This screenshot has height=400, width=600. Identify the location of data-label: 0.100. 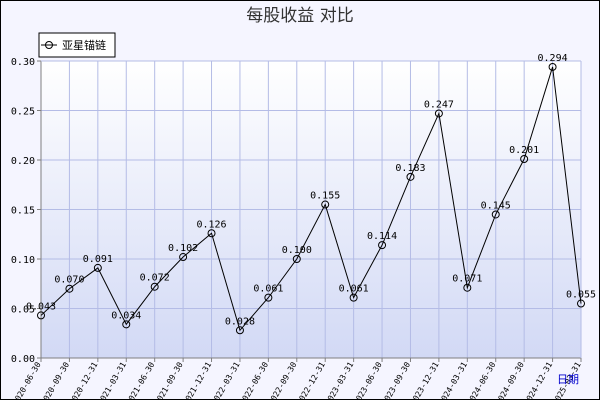
(297, 250).